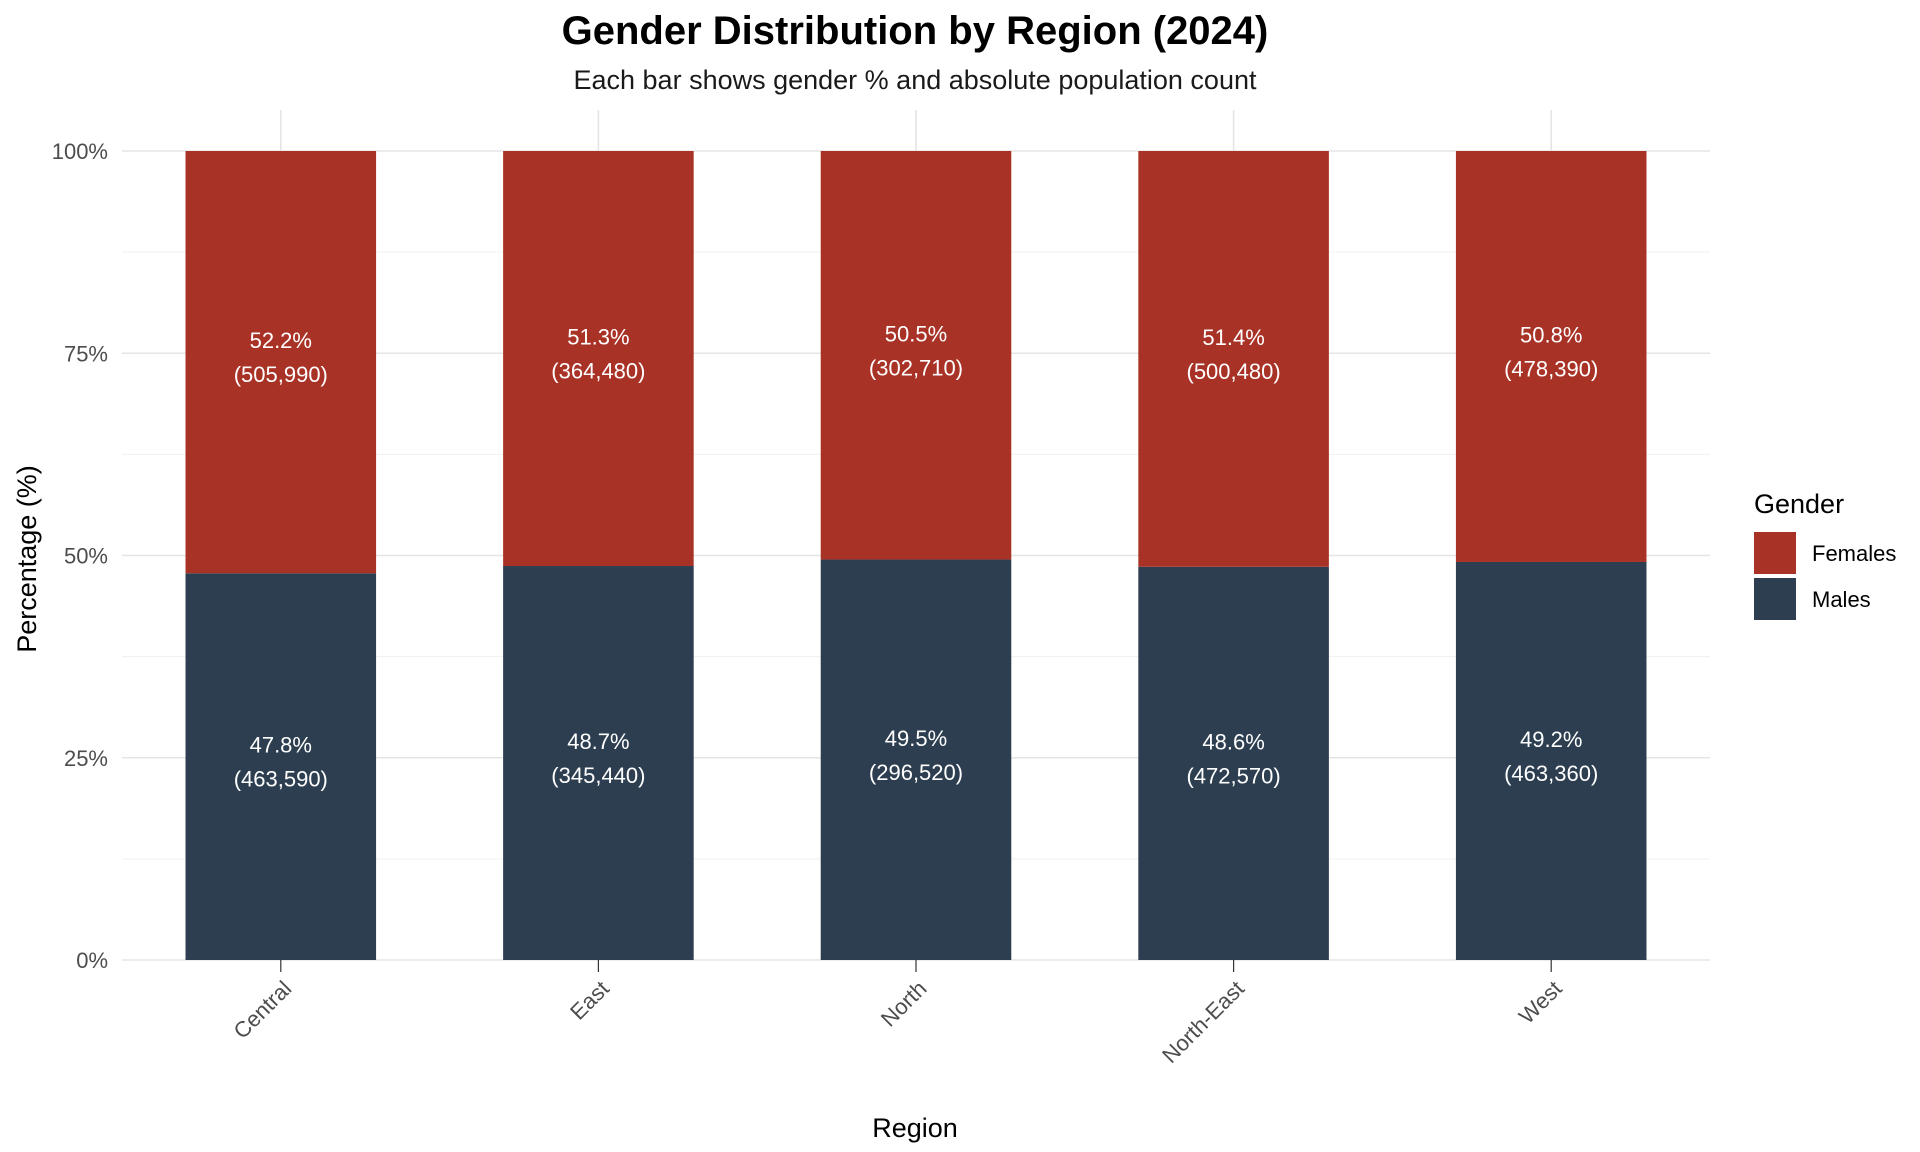 This screenshot has height=1152, width=1920. What do you see at coordinates (1551, 760) in the screenshot?
I see `bar-males-west` at bounding box center [1551, 760].